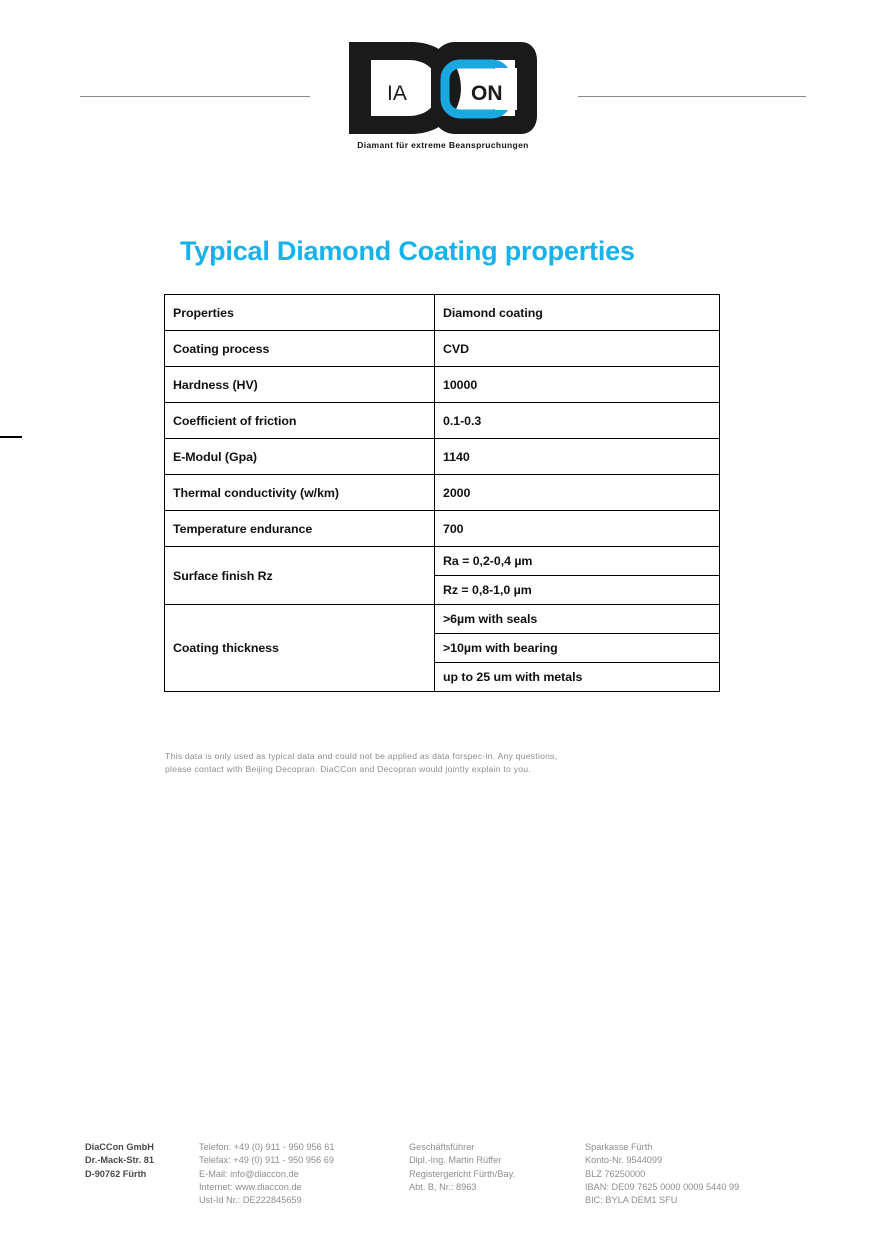 This screenshot has width=885, height=1252. Describe the element at coordinates (299, 384) in the screenshot. I see `row-property: Hardness (HV)` at that location.